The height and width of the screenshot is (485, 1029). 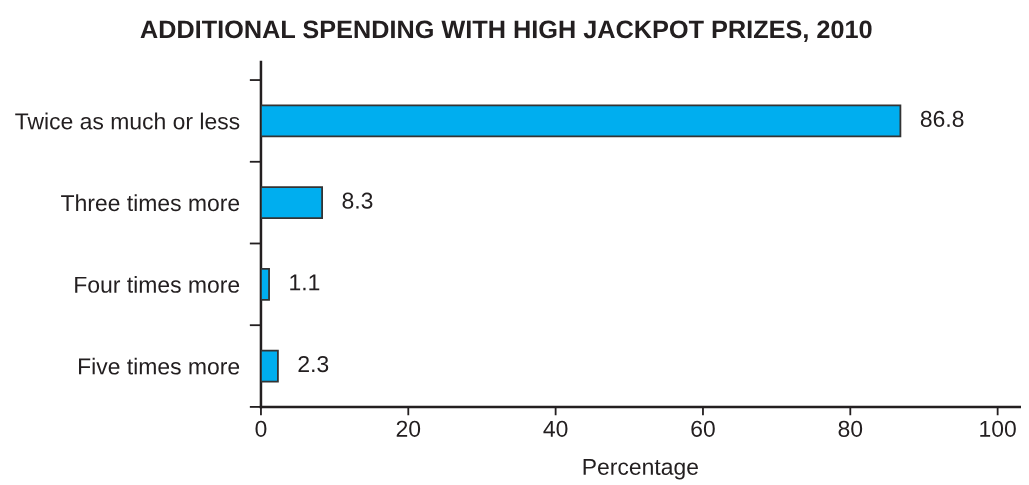 I want to click on x-tick-label: 0, so click(x=261, y=428).